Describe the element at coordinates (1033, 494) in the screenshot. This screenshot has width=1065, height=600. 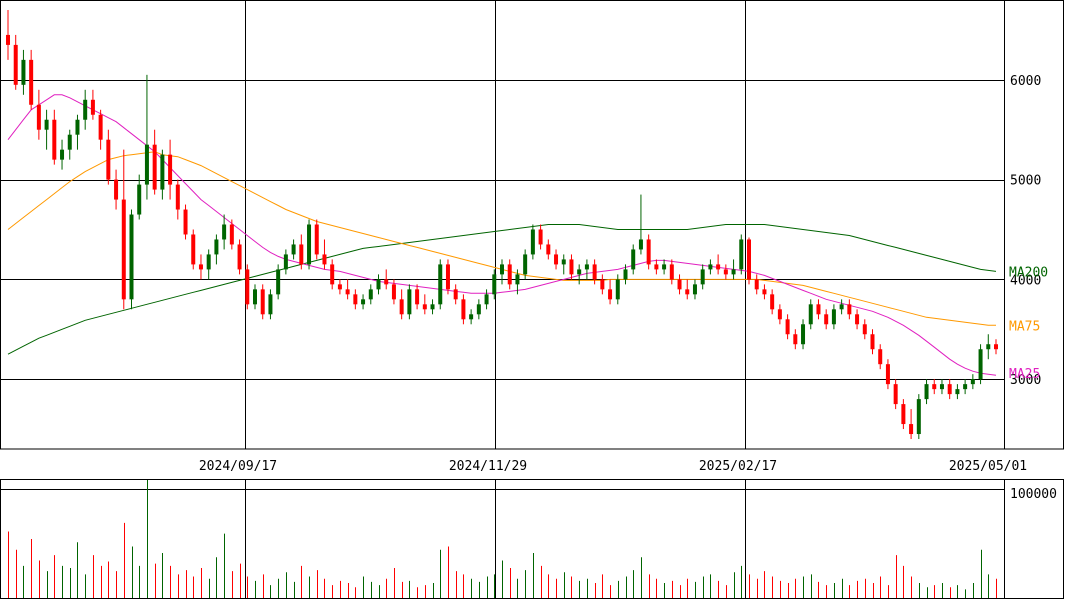
I see `volume-tick-label: 100000` at that location.